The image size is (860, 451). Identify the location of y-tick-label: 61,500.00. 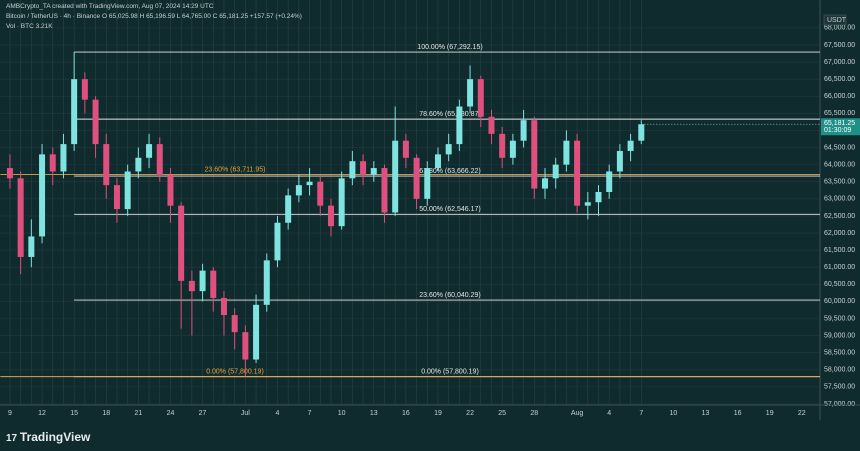
(839, 250).